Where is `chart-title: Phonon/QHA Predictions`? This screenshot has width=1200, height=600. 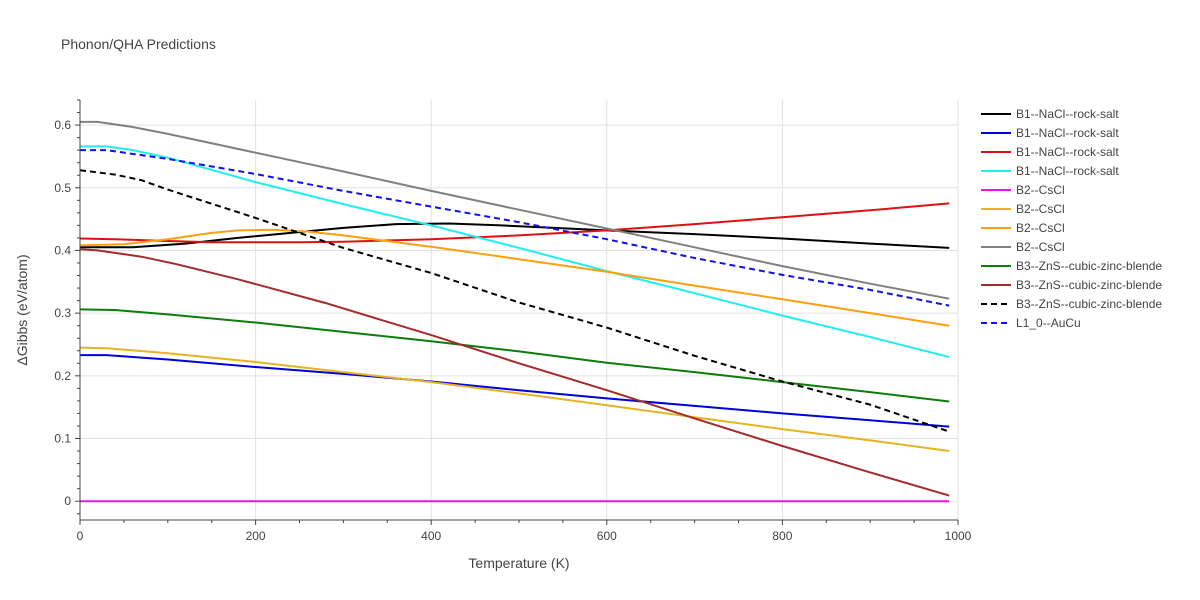
chart-title: Phonon/QHA Predictions is located at coordinates (138, 44).